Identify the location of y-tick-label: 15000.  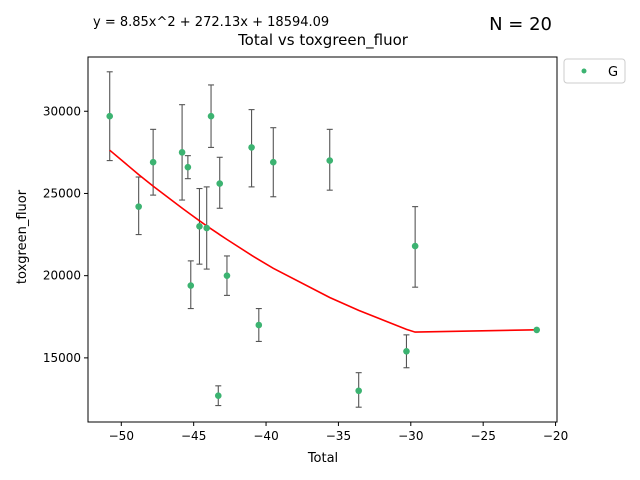
(62, 358).